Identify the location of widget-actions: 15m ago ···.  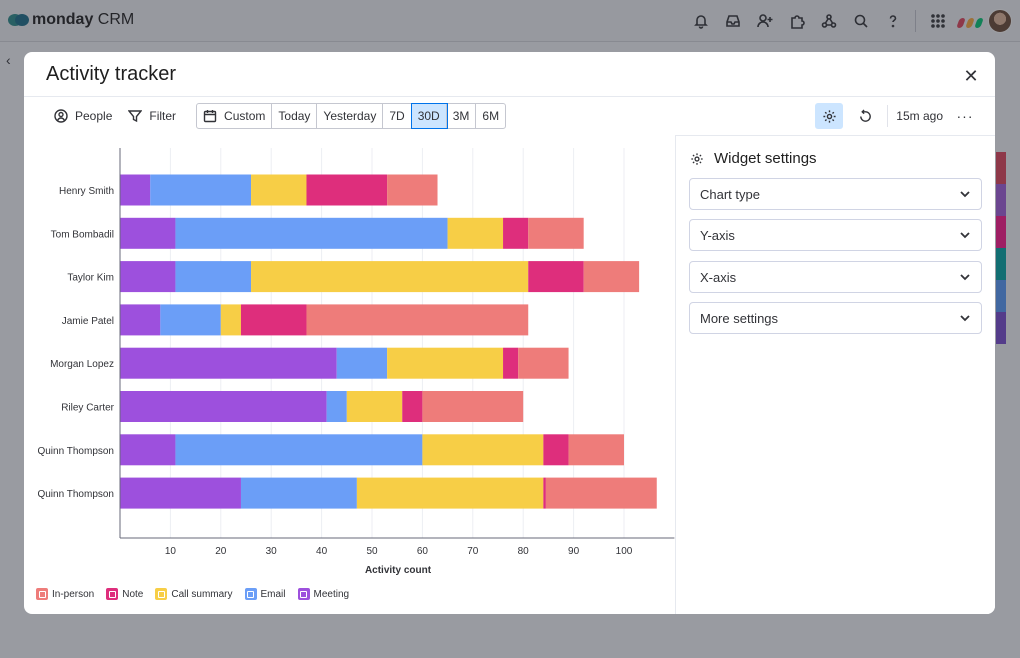
(897, 116).